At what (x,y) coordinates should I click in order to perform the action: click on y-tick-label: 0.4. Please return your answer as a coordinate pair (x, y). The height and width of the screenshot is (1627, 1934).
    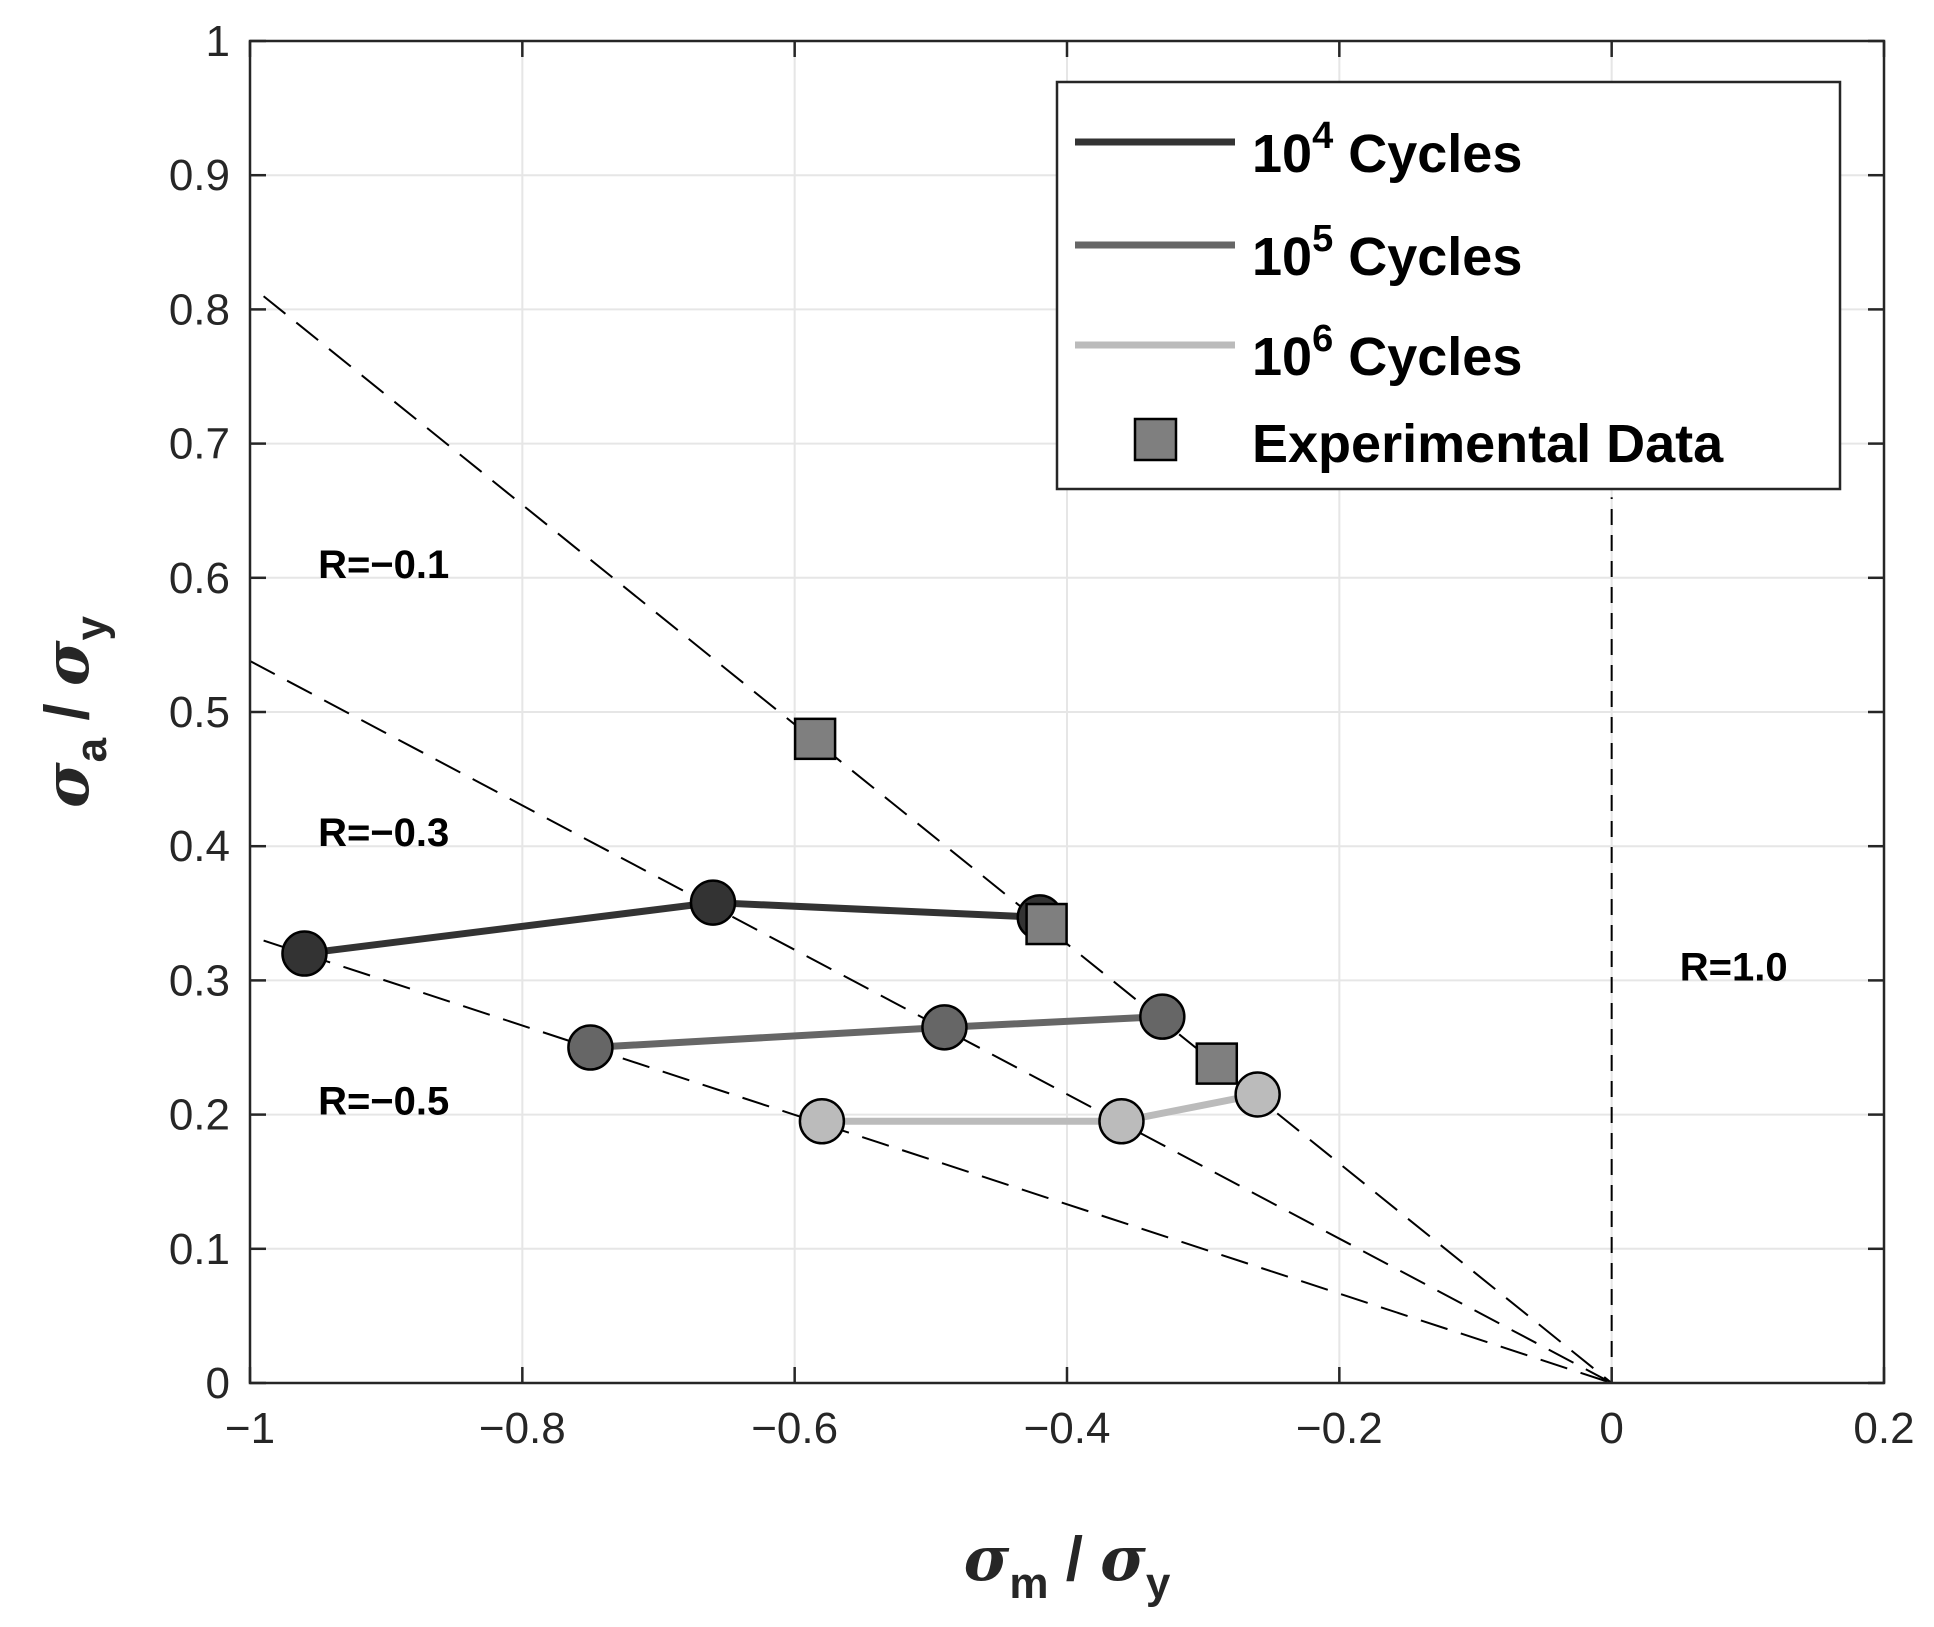
    Looking at the image, I should click on (199, 846).